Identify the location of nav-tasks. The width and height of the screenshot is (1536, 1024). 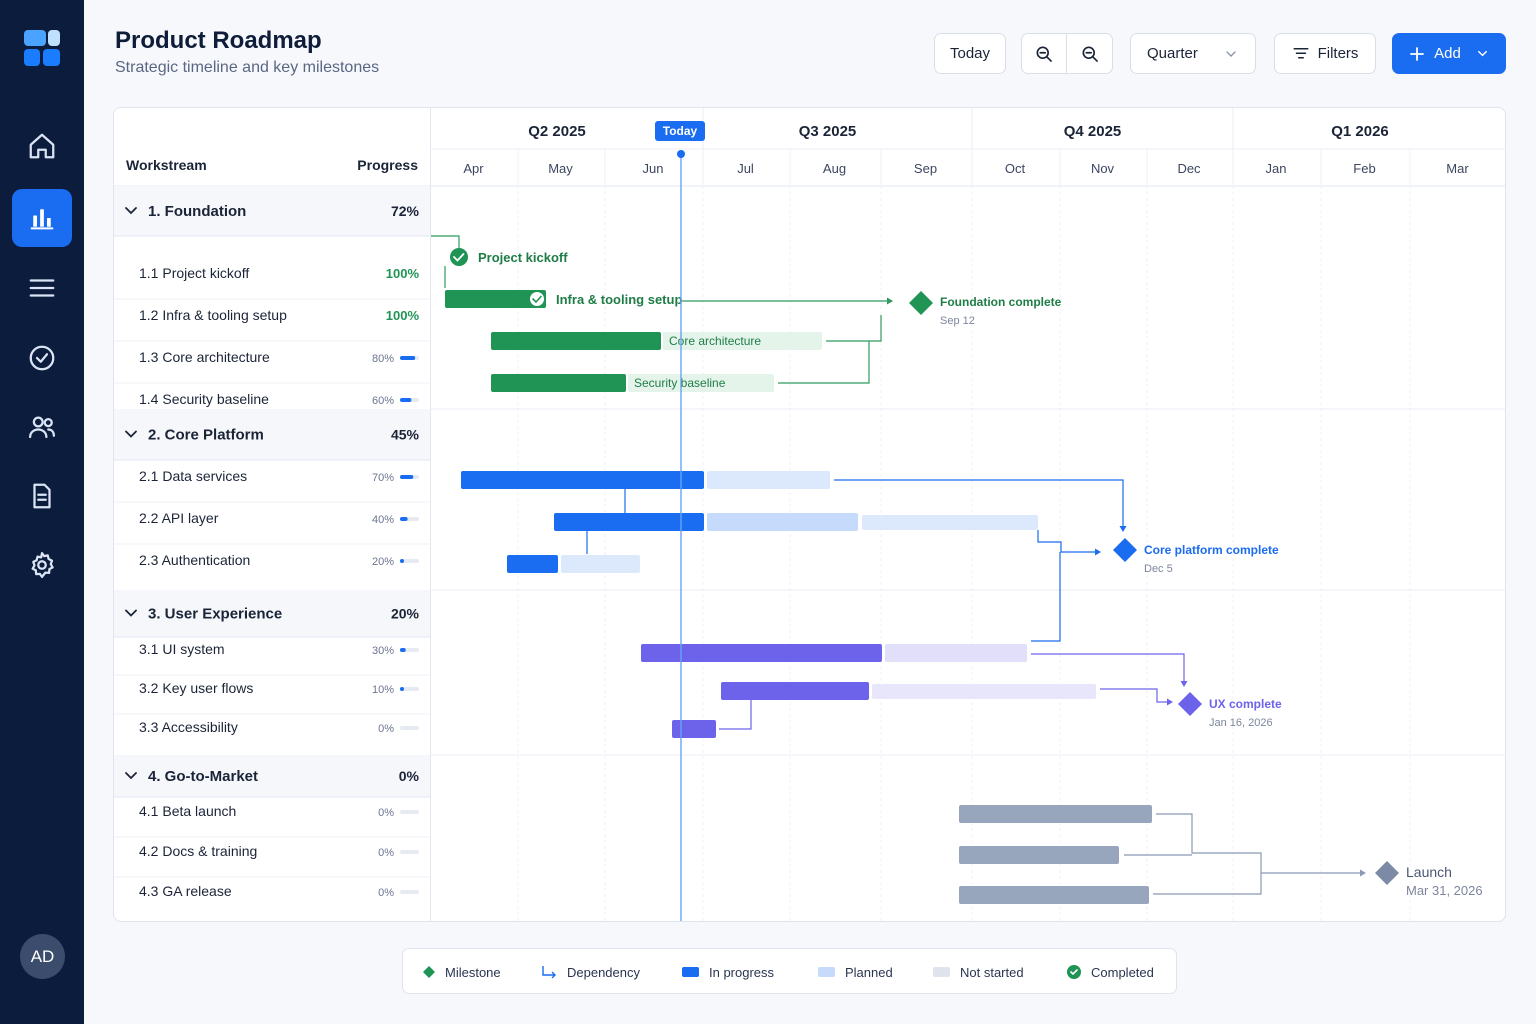
(42, 358).